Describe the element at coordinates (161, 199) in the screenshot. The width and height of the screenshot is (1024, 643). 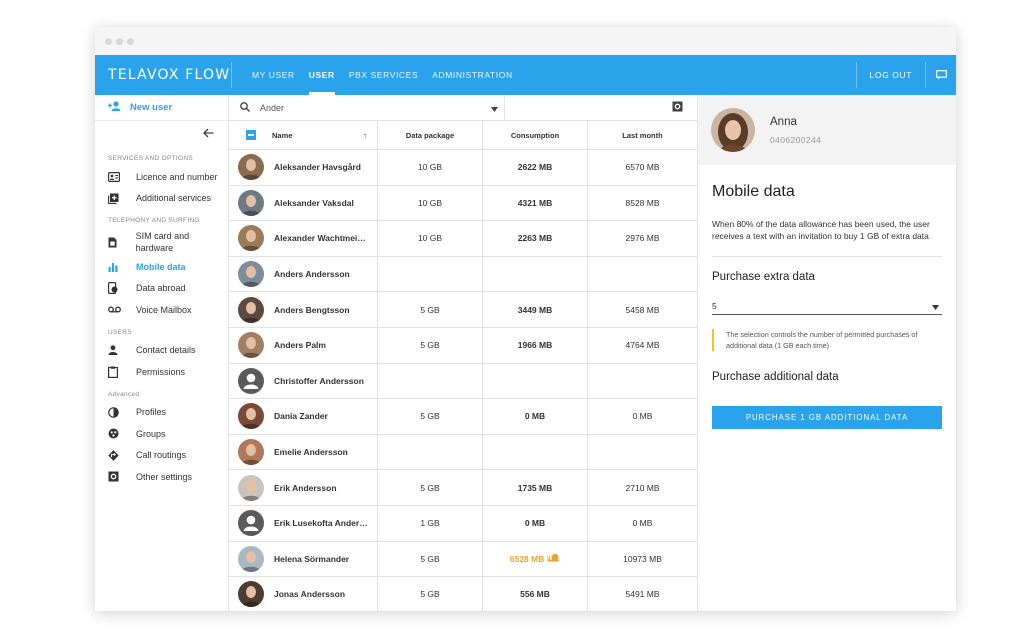
I see `sidebar-item-additional-services: Additional services` at that location.